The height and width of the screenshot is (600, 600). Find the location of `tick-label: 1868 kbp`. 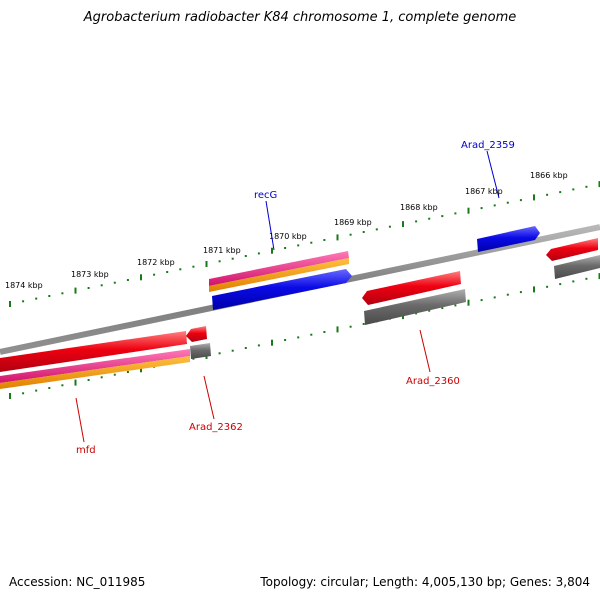

tick-label: 1868 kbp is located at coordinates (419, 207).